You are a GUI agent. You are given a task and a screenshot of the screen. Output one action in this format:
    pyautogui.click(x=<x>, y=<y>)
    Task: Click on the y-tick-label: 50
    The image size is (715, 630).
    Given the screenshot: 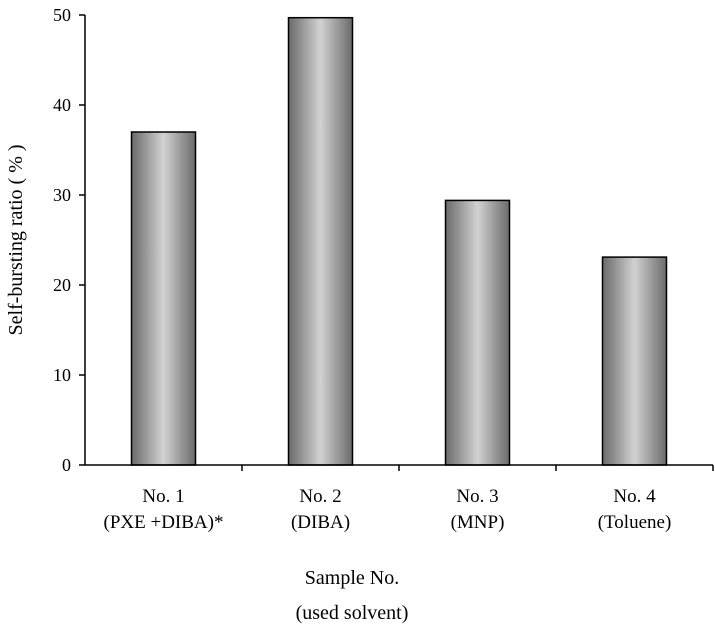 What is the action you would take?
    pyautogui.click(x=62, y=15)
    